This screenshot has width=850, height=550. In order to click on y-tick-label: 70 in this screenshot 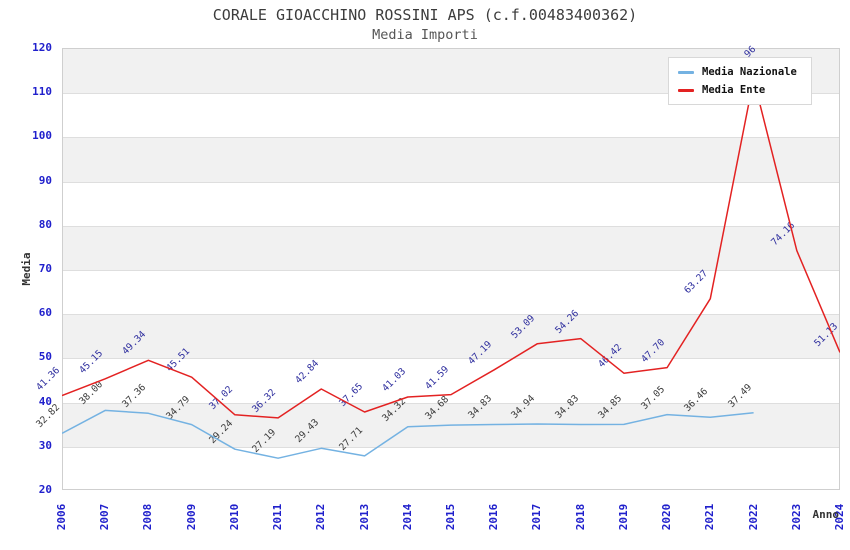, I will do `click(45, 268)`.